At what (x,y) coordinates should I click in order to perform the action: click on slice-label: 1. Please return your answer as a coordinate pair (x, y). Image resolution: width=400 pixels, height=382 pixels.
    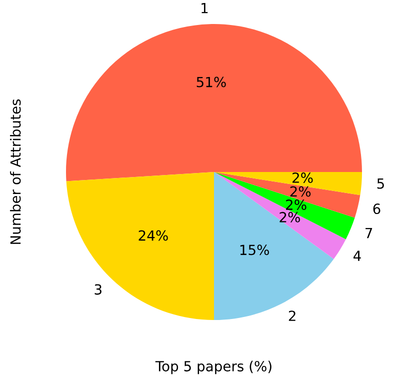
    Looking at the image, I should click on (205, 8).